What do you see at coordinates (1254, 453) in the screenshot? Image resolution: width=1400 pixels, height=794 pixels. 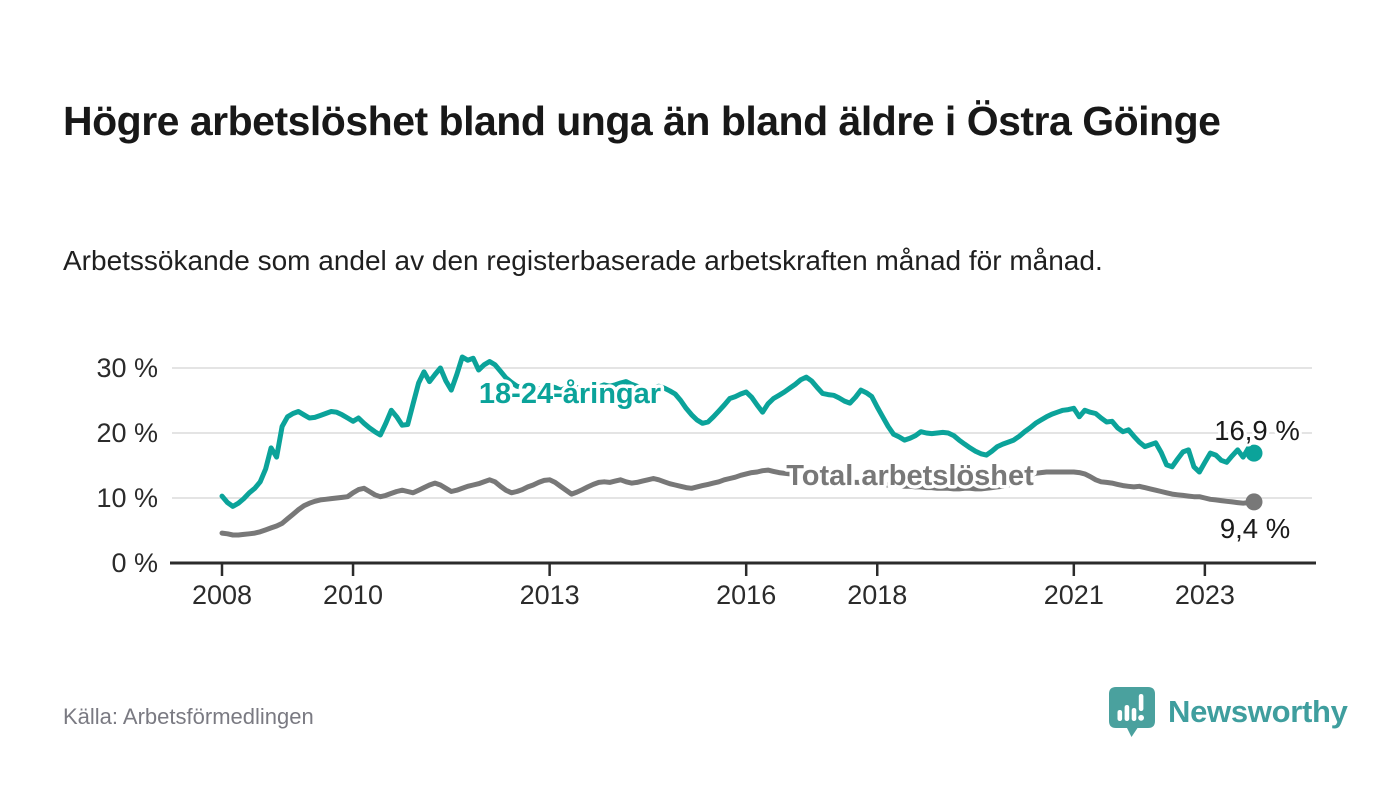 I see `end-dot-youth` at bounding box center [1254, 453].